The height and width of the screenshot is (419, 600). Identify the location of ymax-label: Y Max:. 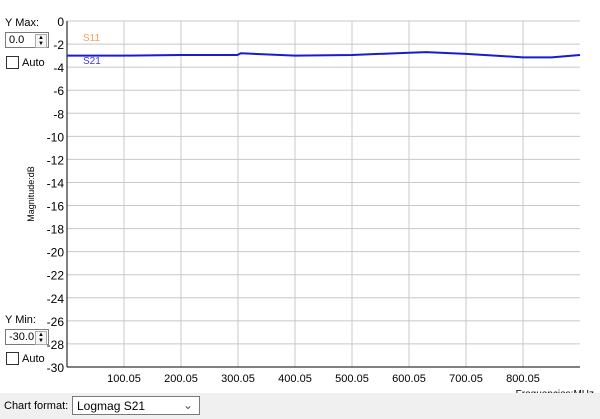
(22, 23).